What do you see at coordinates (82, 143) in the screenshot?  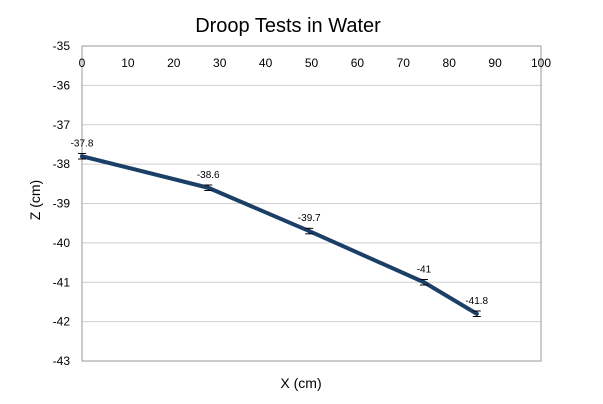 I see `data-label: -37.8` at bounding box center [82, 143].